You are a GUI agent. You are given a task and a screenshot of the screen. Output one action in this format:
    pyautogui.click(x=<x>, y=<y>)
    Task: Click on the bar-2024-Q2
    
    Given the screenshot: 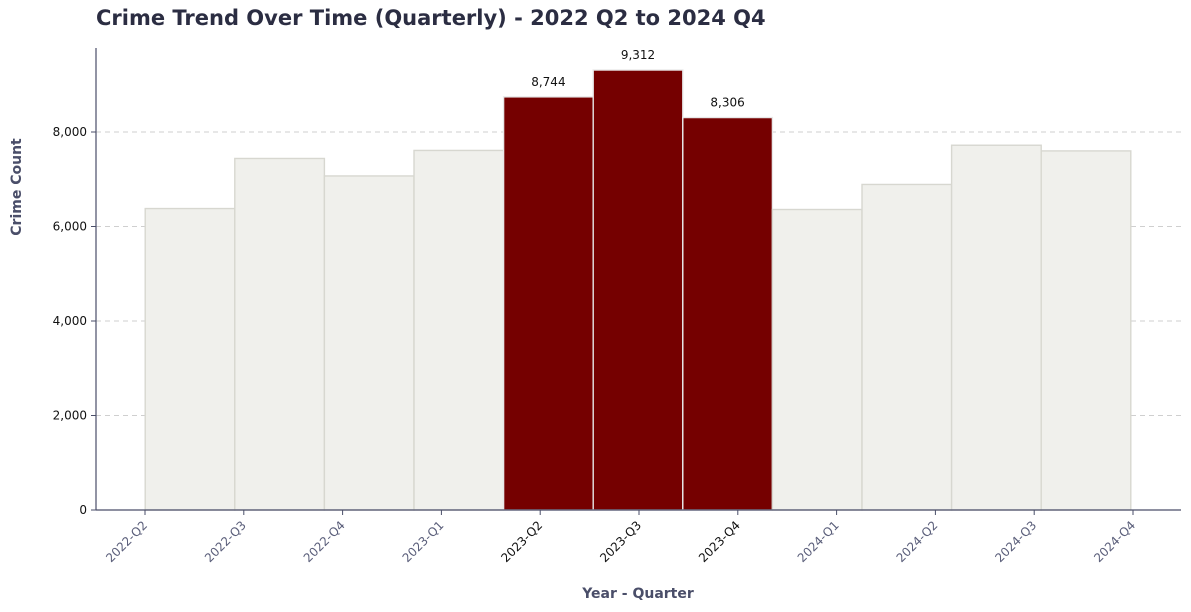 What is the action you would take?
    pyautogui.click(x=907, y=347)
    